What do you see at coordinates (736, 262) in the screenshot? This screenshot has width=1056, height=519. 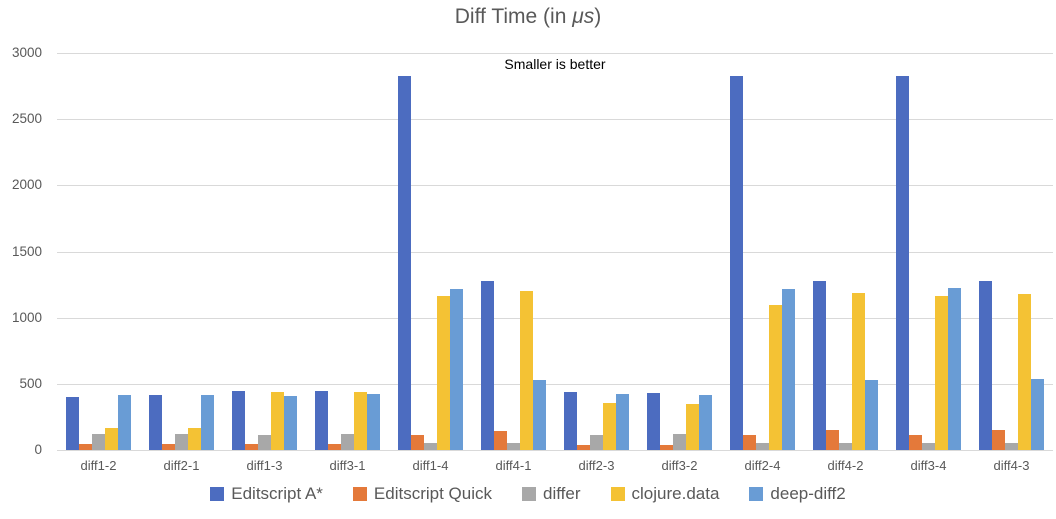 I see `bar-editscript-a--diff2-4` at bounding box center [736, 262].